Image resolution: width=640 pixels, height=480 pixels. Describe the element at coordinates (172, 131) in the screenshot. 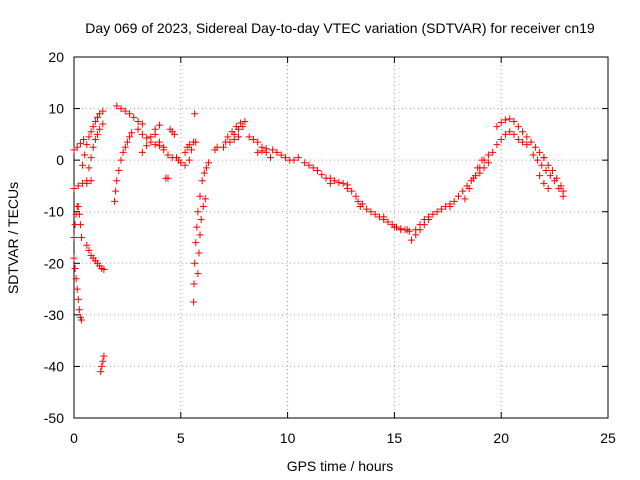

I see `series-arc-n` at that location.